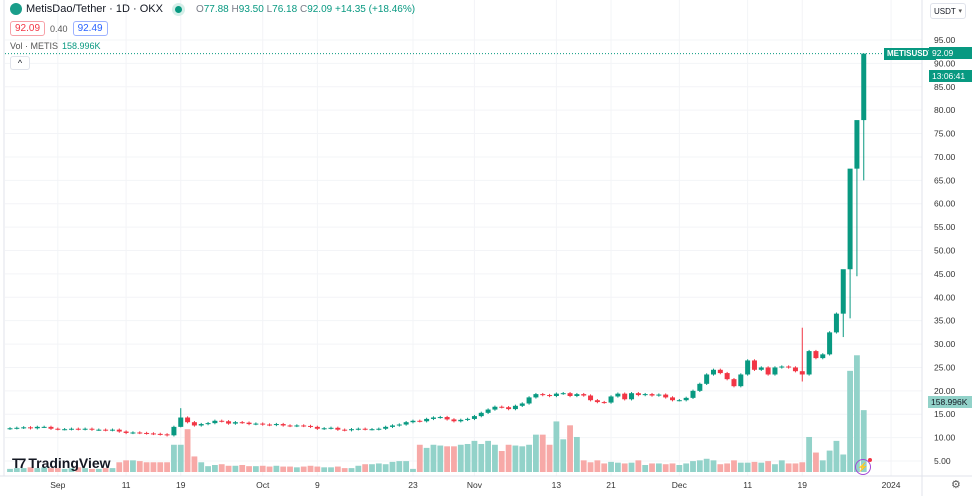 The image size is (972, 496). Describe the element at coordinates (945, 438) in the screenshot. I see `y-tick-label: 10.00` at that location.